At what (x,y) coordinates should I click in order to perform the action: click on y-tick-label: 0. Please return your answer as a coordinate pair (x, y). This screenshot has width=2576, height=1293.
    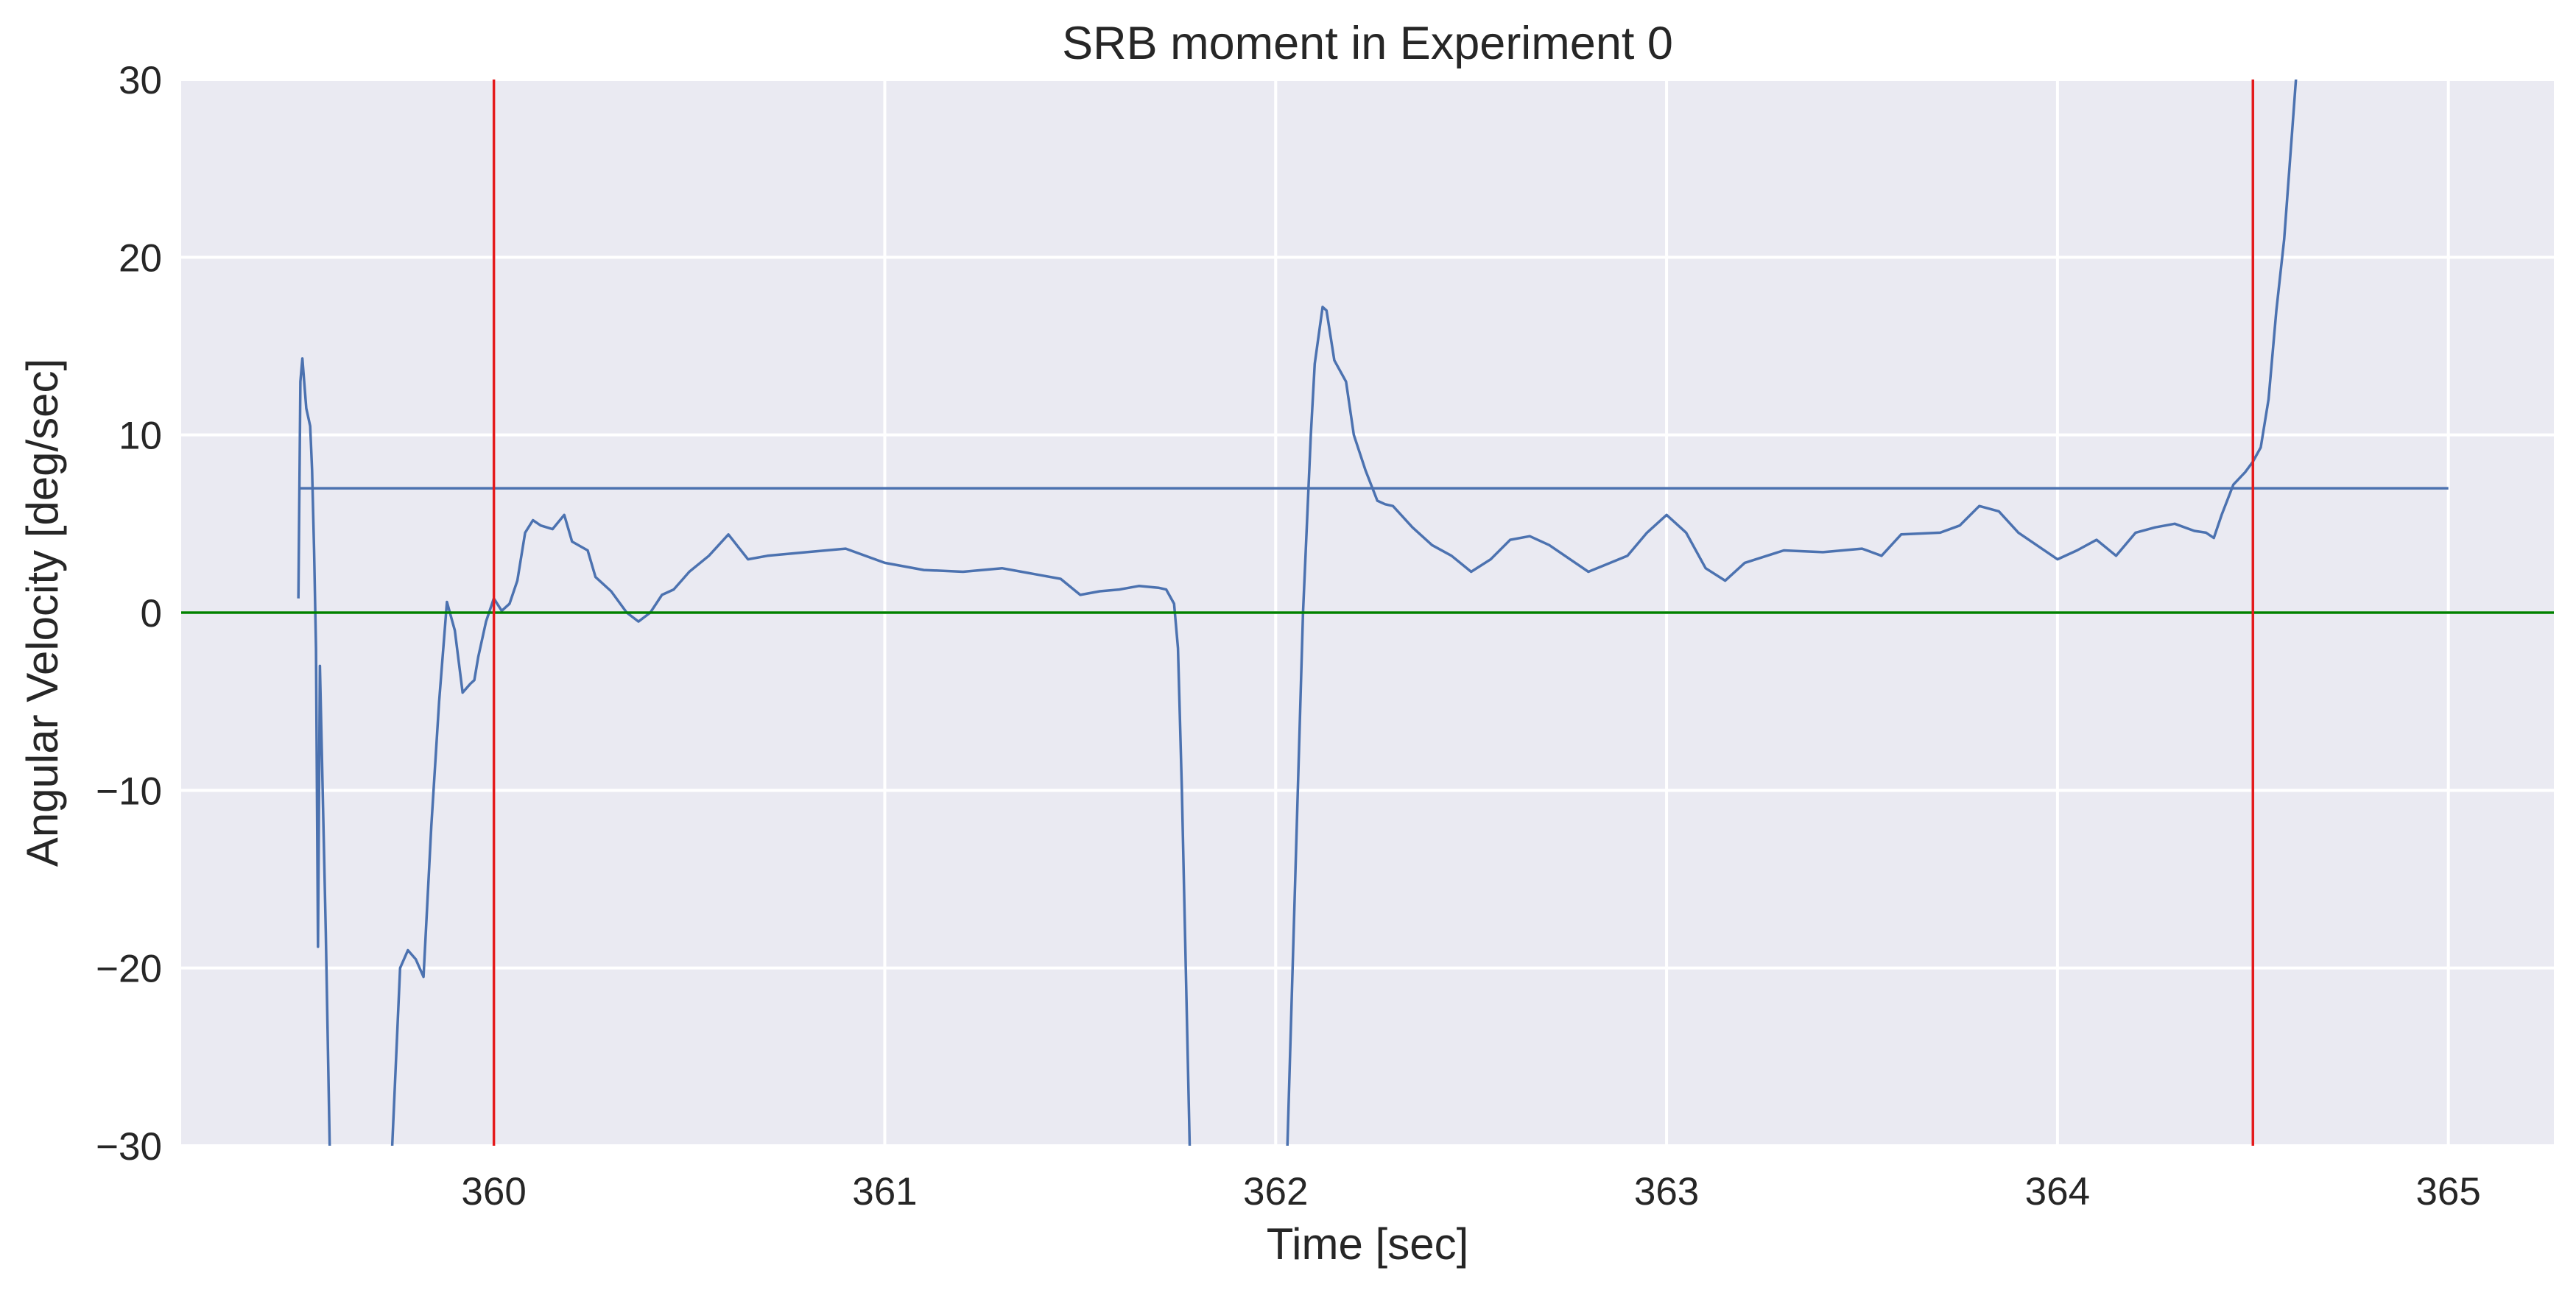
    Looking at the image, I should click on (151, 614).